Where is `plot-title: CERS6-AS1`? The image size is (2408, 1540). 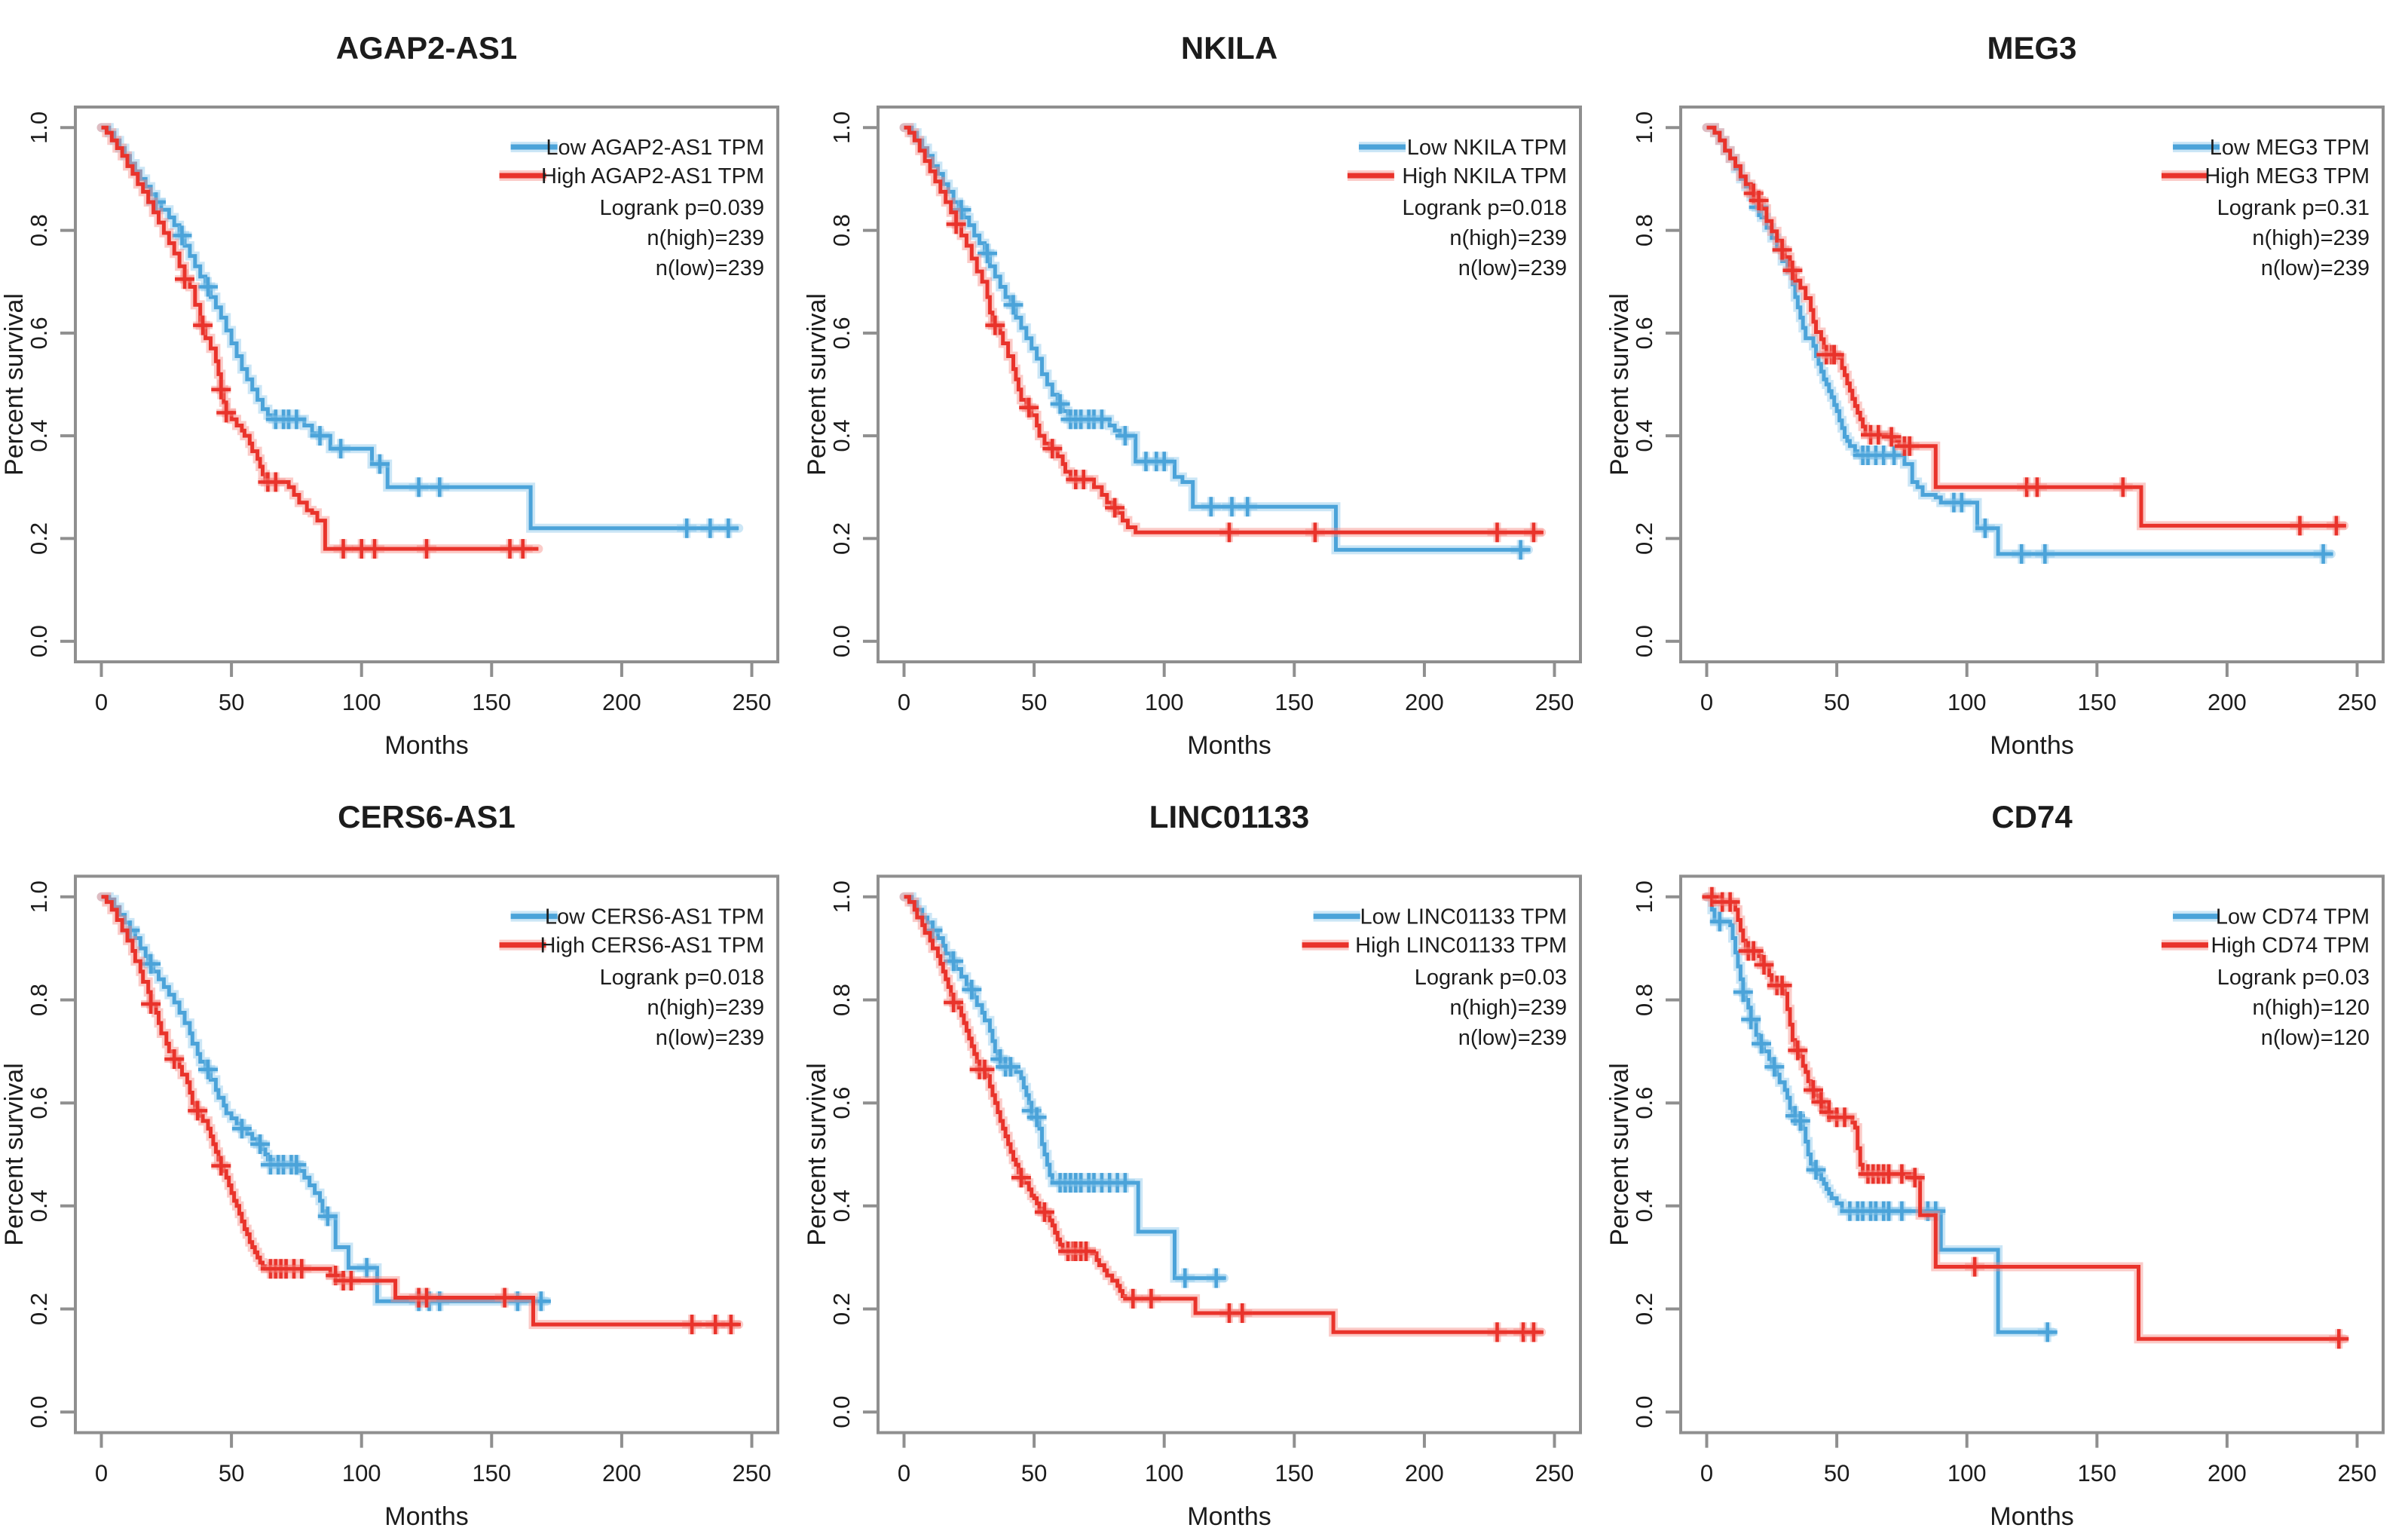
plot-title: CERS6-AS1 is located at coordinates (427, 816).